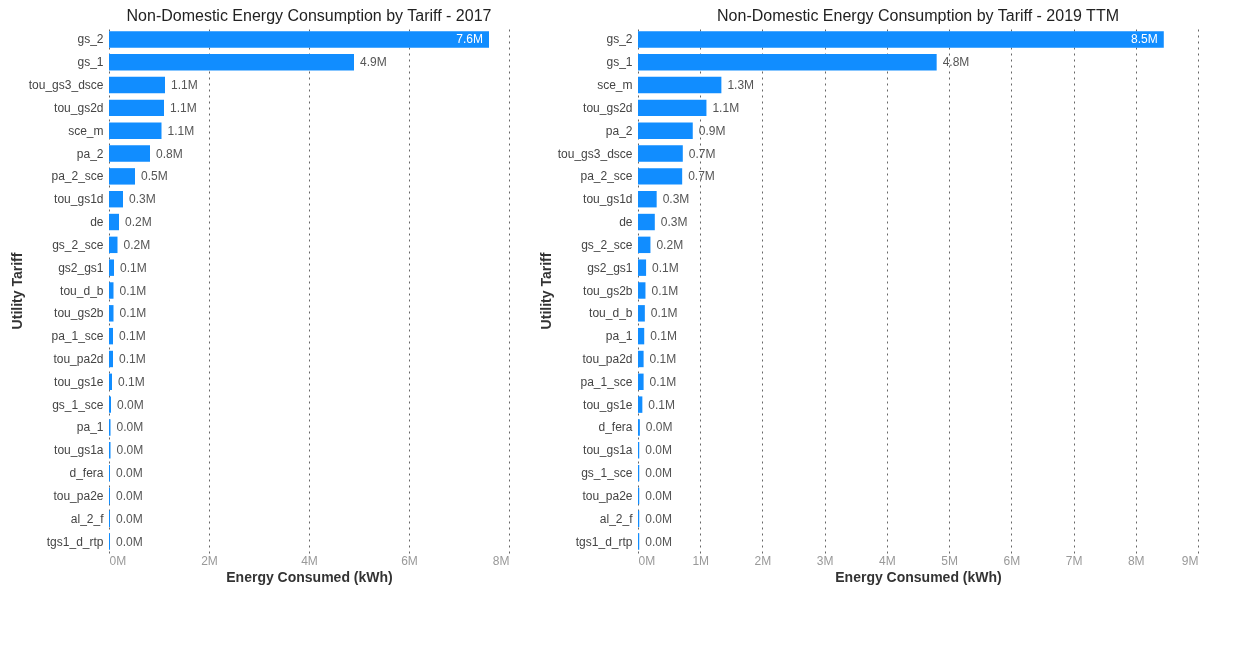 The height and width of the screenshot is (651, 1243). What do you see at coordinates (918, 15) in the screenshot?
I see `chart-title: Non-Domestic Energy Consumption by Tariff - 2019 TTM` at bounding box center [918, 15].